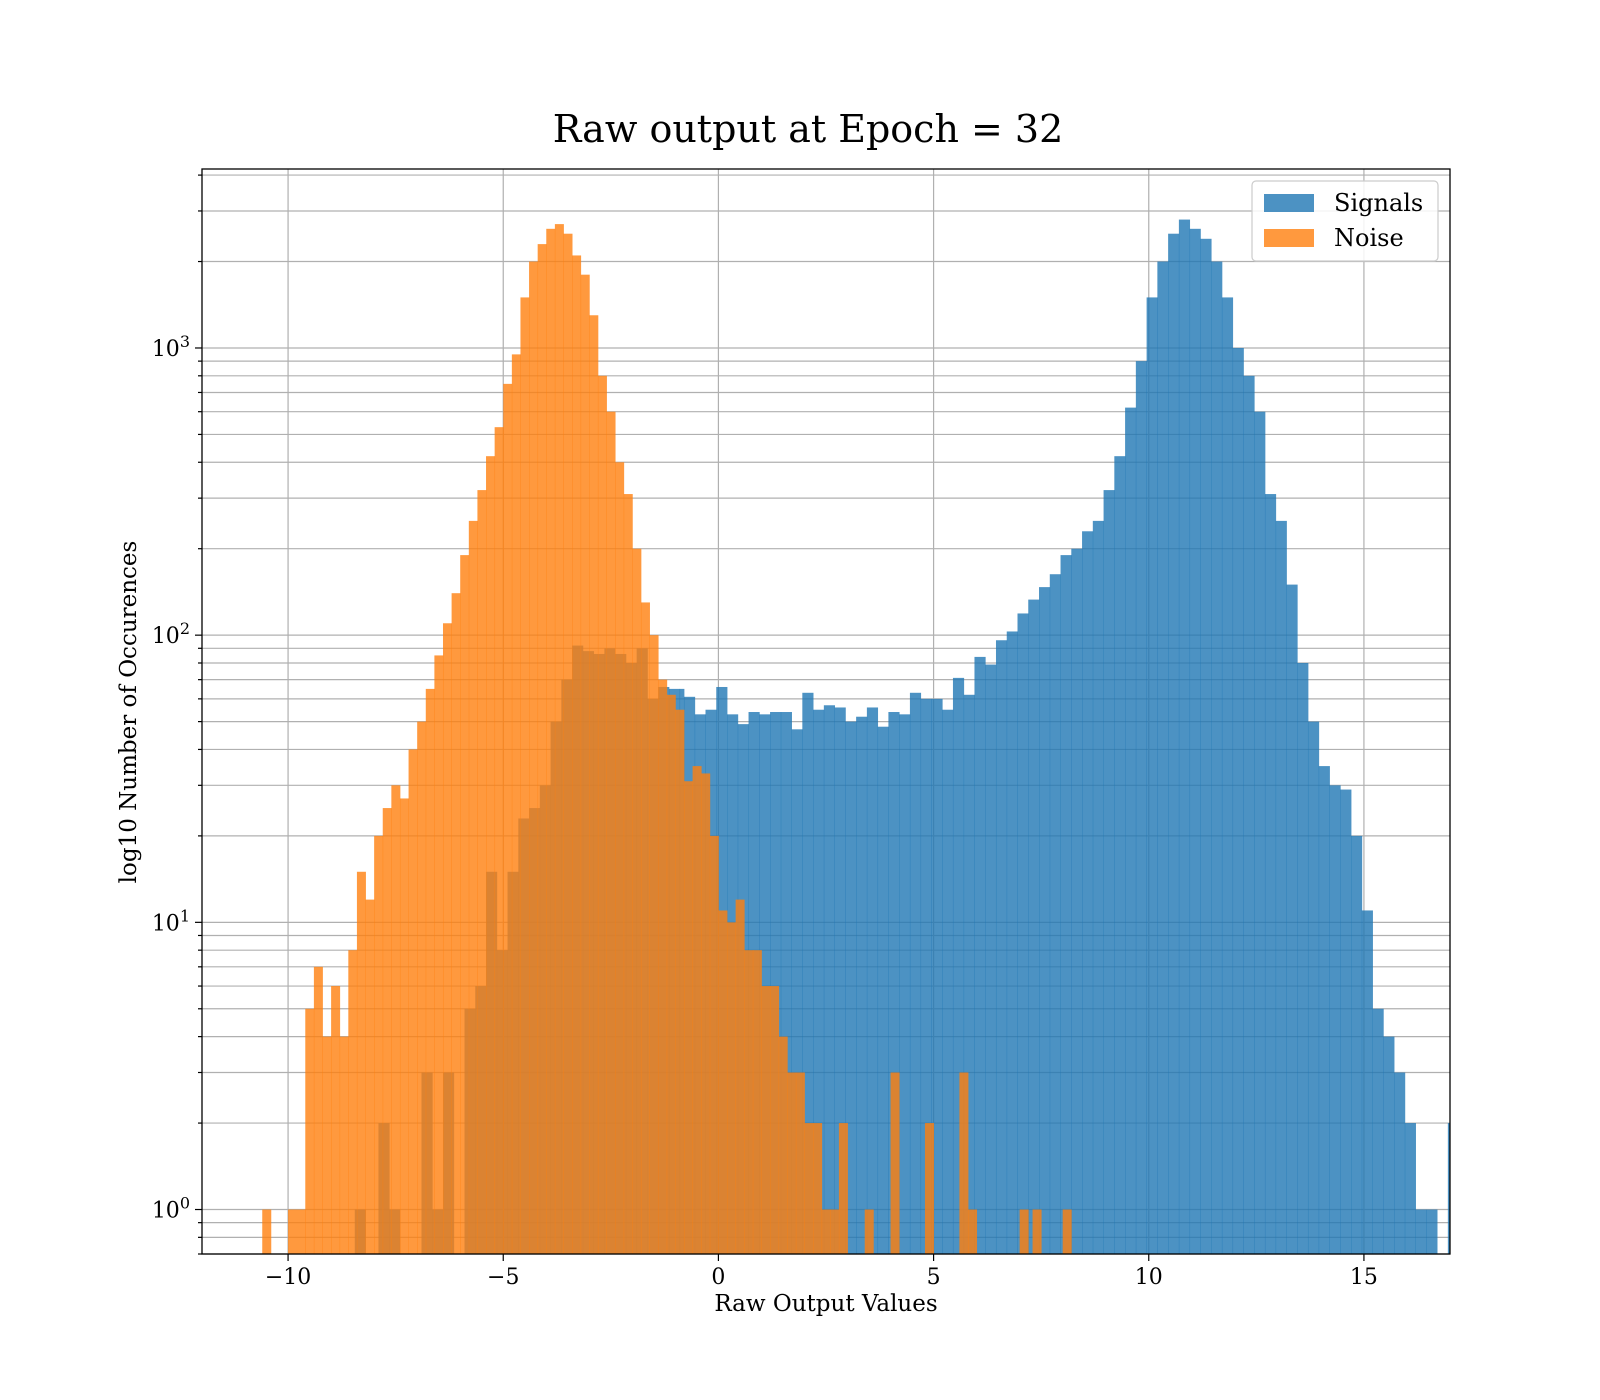  I want to click on x-tick-label: 0, so click(718, 1277).